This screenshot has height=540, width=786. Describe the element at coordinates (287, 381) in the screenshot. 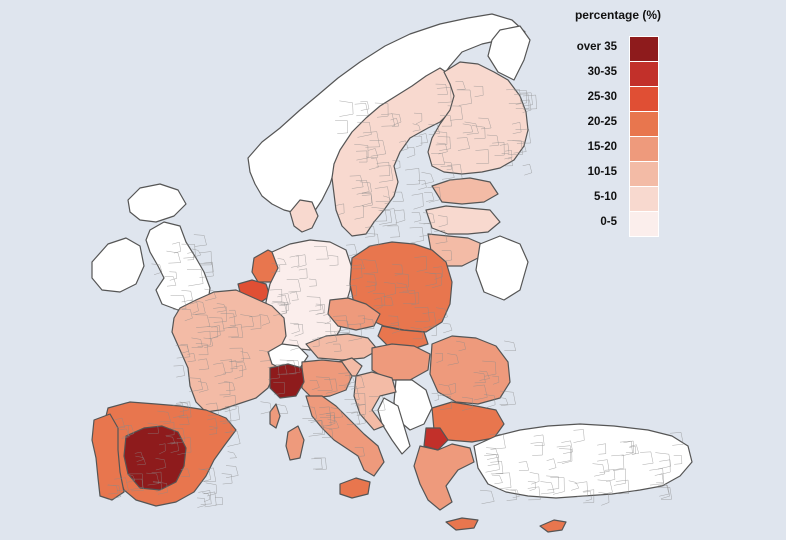

I see `region-italy-piedmont` at that location.